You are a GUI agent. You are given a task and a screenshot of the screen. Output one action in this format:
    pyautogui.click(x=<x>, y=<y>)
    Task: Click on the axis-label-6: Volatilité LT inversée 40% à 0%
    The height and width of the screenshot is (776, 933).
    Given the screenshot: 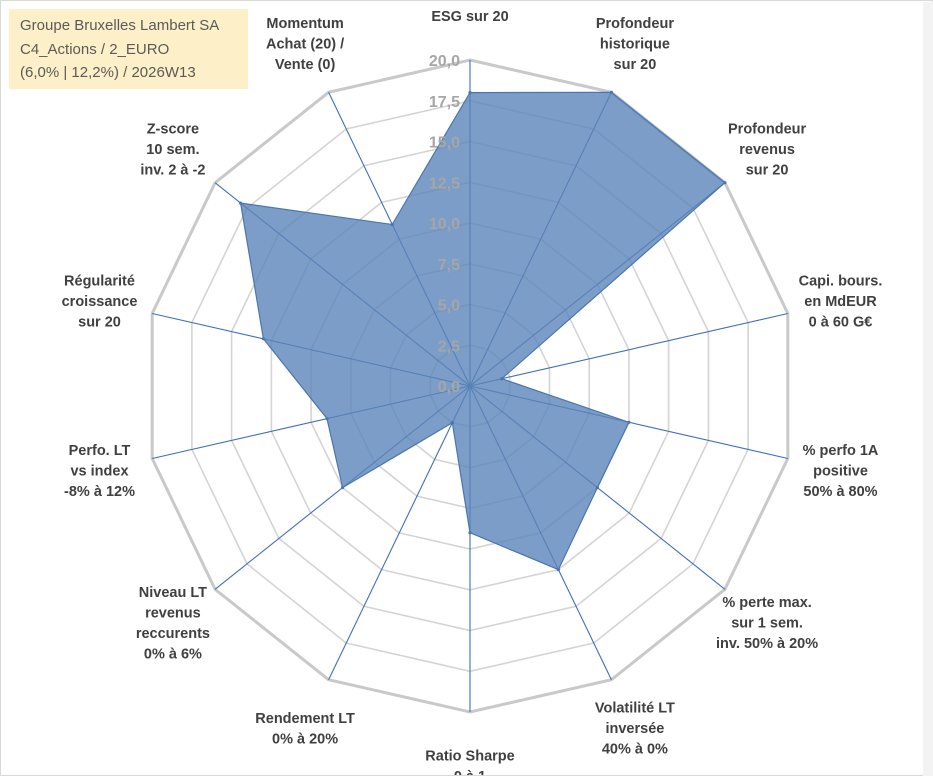 What is the action you would take?
    pyautogui.click(x=635, y=729)
    